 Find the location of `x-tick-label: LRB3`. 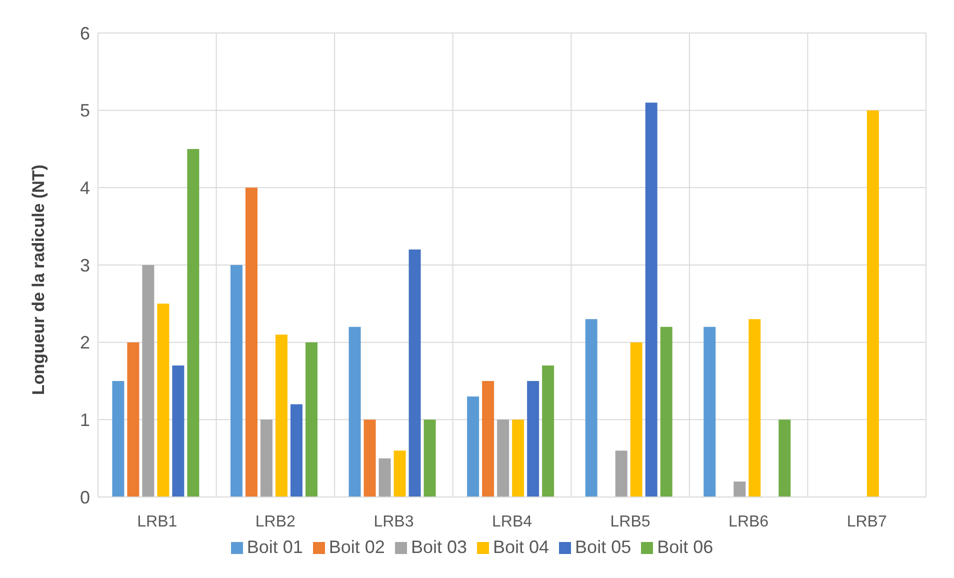

x-tick-label: LRB3 is located at coordinates (394, 521).